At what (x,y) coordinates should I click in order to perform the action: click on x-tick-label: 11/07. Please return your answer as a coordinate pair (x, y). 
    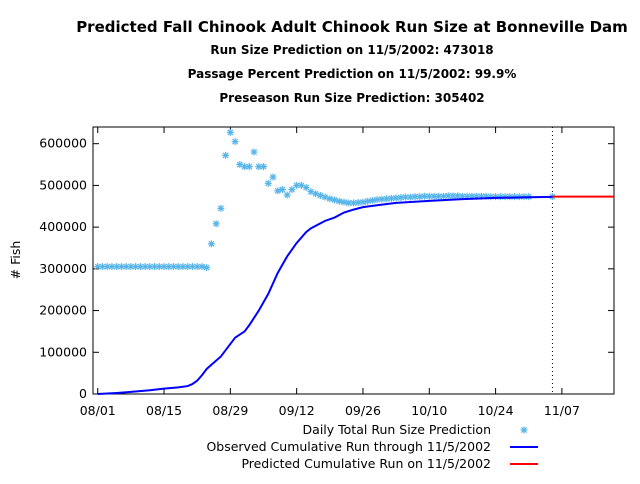
    Looking at the image, I should click on (562, 410).